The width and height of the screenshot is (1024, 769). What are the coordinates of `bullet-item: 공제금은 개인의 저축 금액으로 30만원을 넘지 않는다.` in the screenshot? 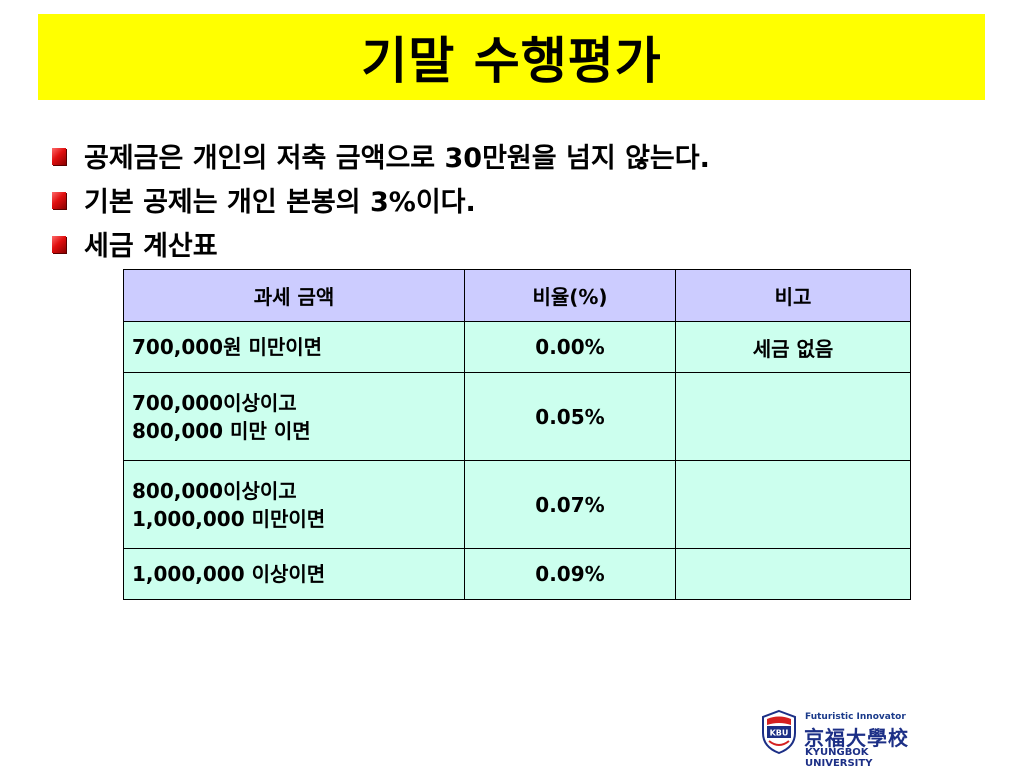 It's located at (522, 155).